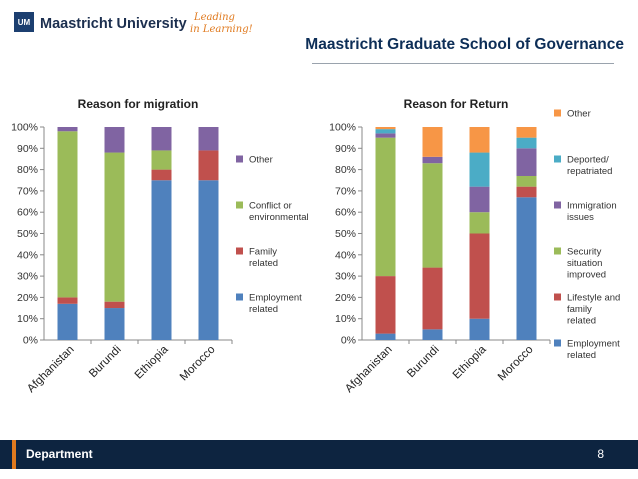 The width and height of the screenshot is (638, 479). I want to click on bar-ethiopia-family-related, so click(161, 175).